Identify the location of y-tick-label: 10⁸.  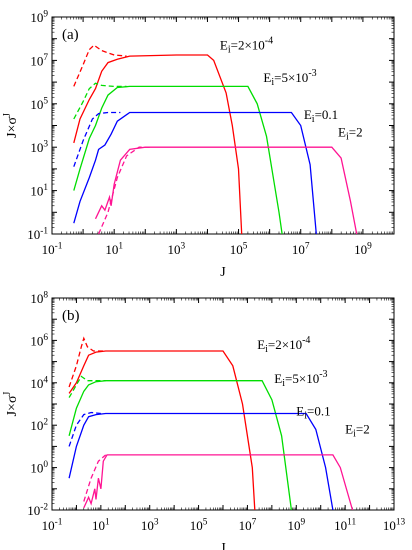
(39, 298).